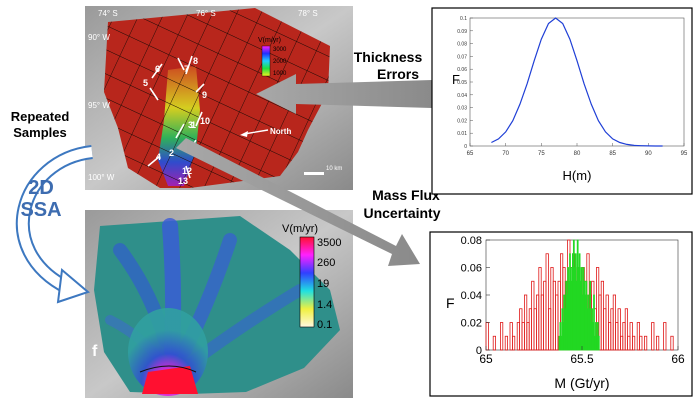 This screenshot has width=700, height=403. What do you see at coordinates (95, 351) in the screenshot?
I see `bottom-panel-letter: f` at bounding box center [95, 351].